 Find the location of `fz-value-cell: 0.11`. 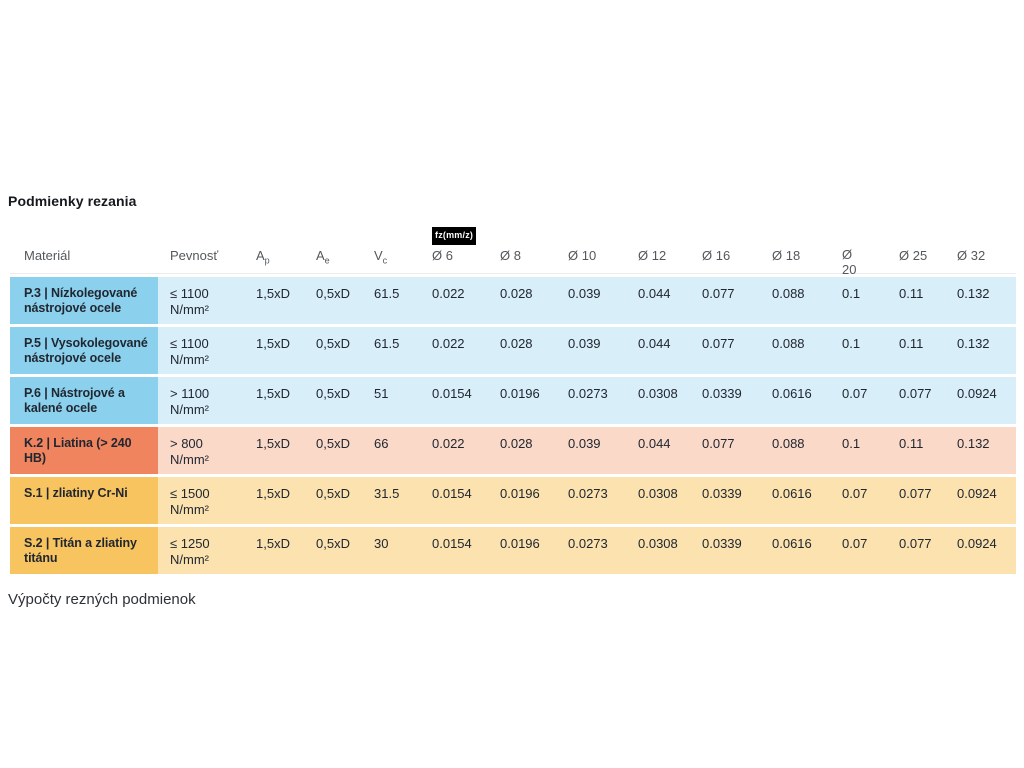

fz-value-cell: 0.11 is located at coordinates (916, 450).